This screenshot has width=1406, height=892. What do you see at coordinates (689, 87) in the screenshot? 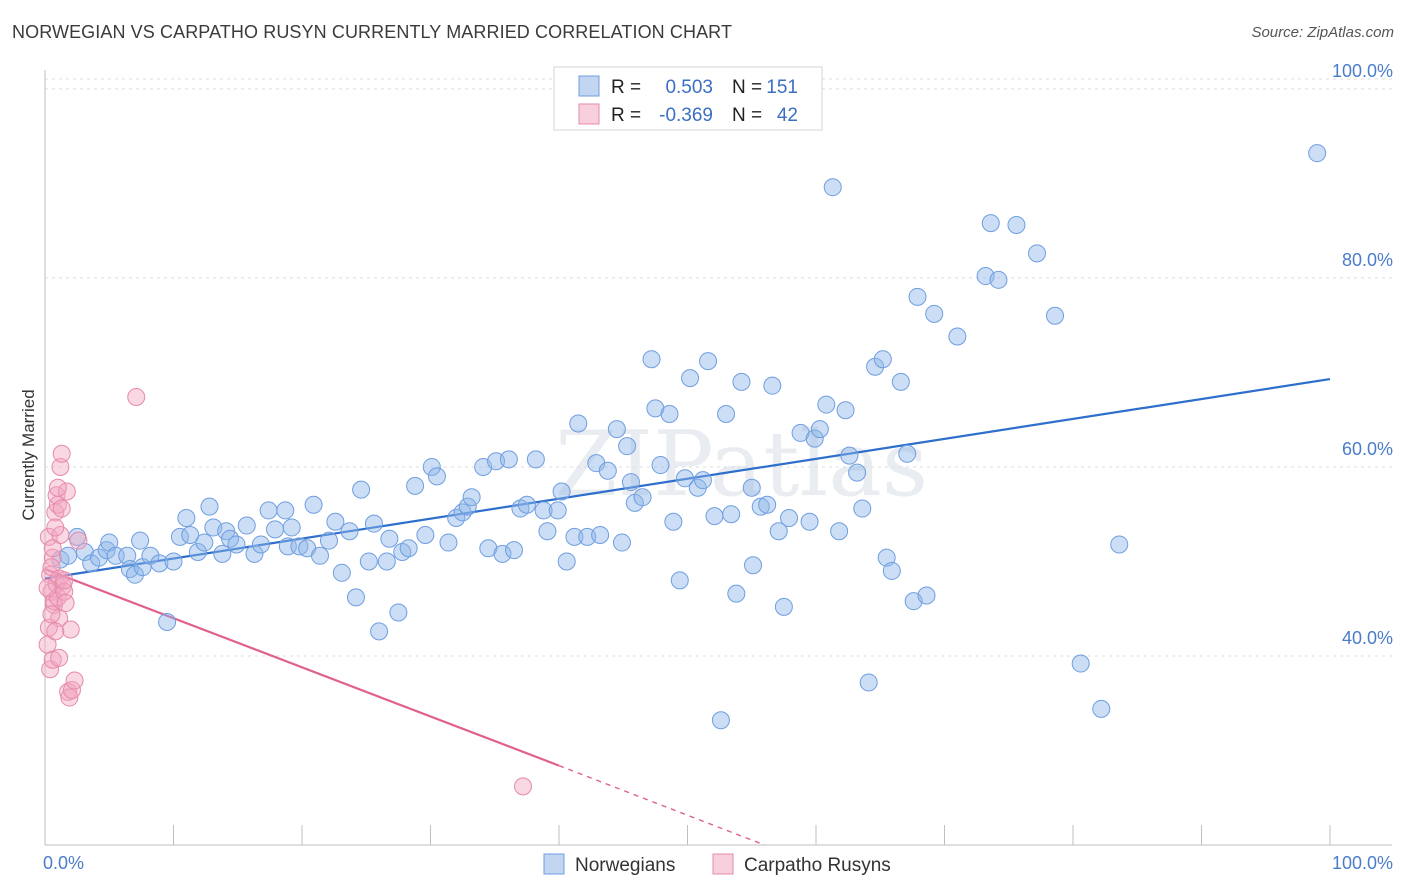
I see `legend-r-value: 0.503` at bounding box center [689, 87].